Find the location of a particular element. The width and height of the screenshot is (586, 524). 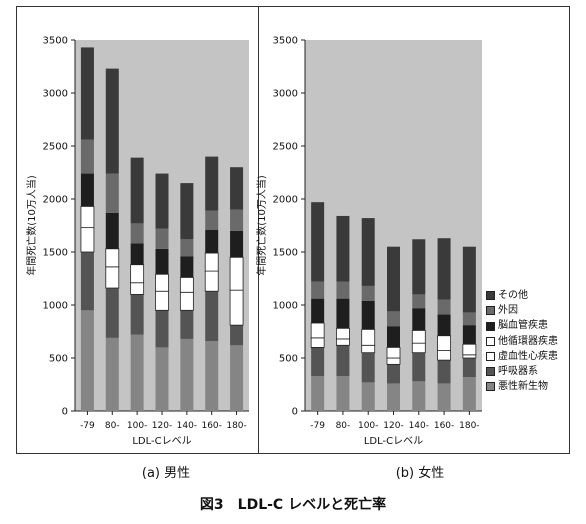

y-tick-label: 3500 is located at coordinates (285, 41).